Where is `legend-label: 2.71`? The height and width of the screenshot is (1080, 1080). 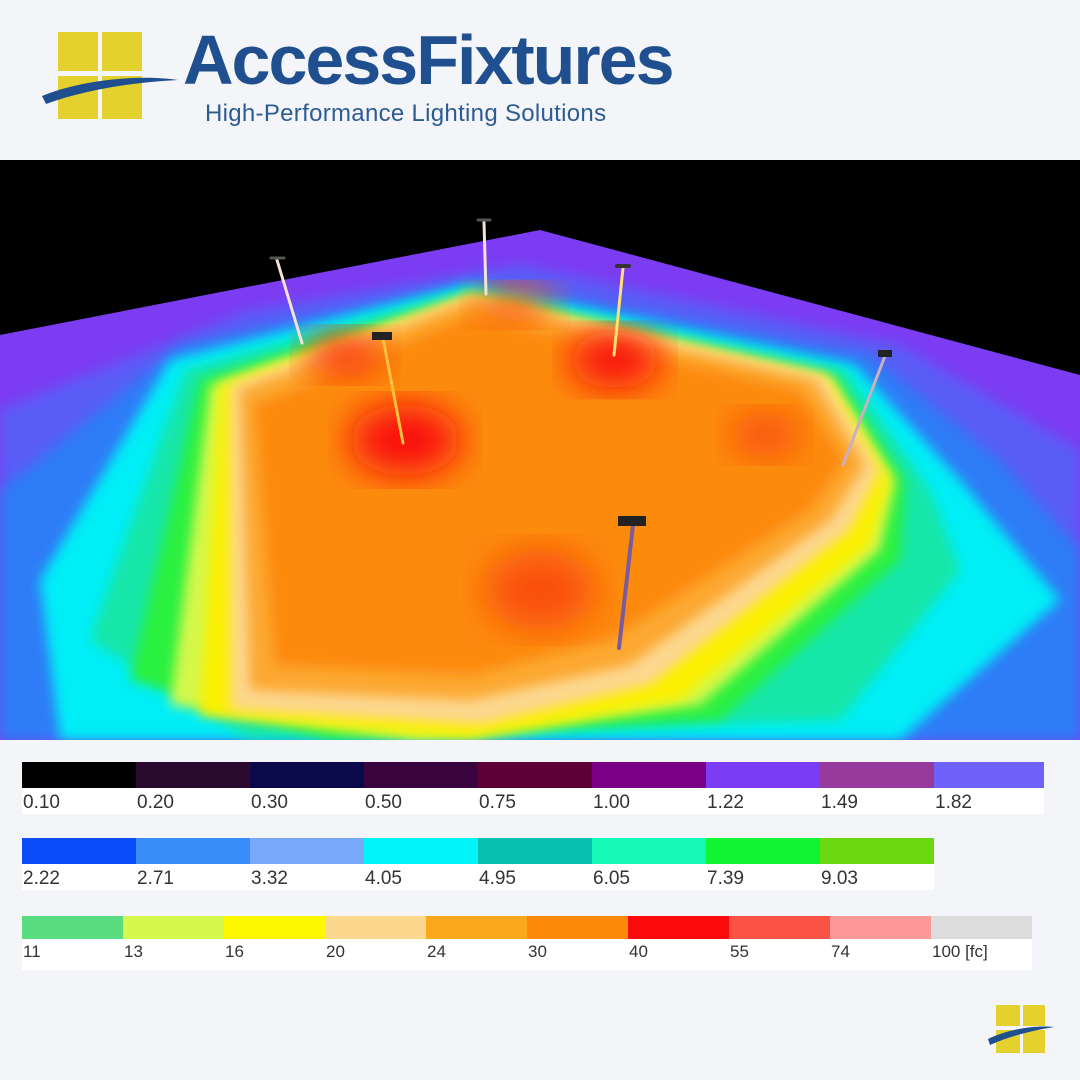
legend-label: 2.71 is located at coordinates (193, 877).